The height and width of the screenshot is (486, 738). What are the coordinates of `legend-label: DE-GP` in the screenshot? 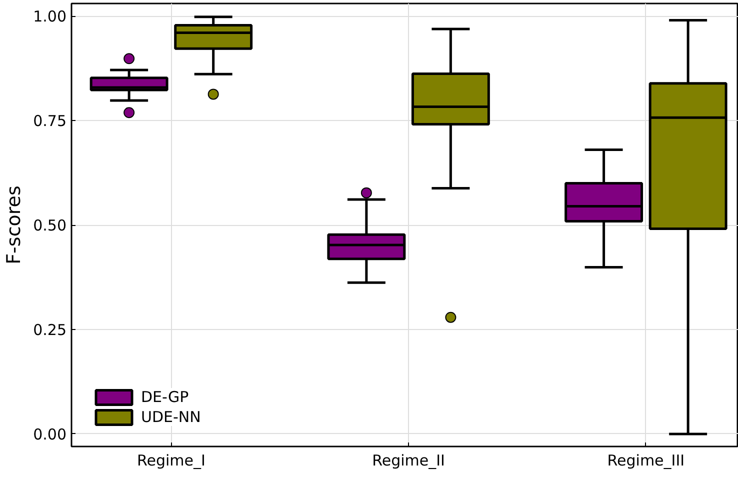 It's located at (165, 397).